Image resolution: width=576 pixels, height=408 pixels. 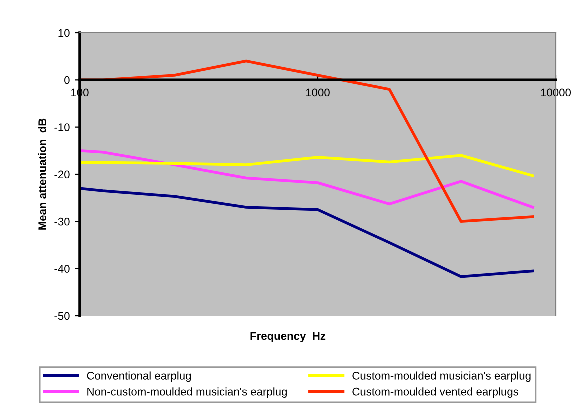 I want to click on y-tick-label: 0, so click(x=67, y=80).